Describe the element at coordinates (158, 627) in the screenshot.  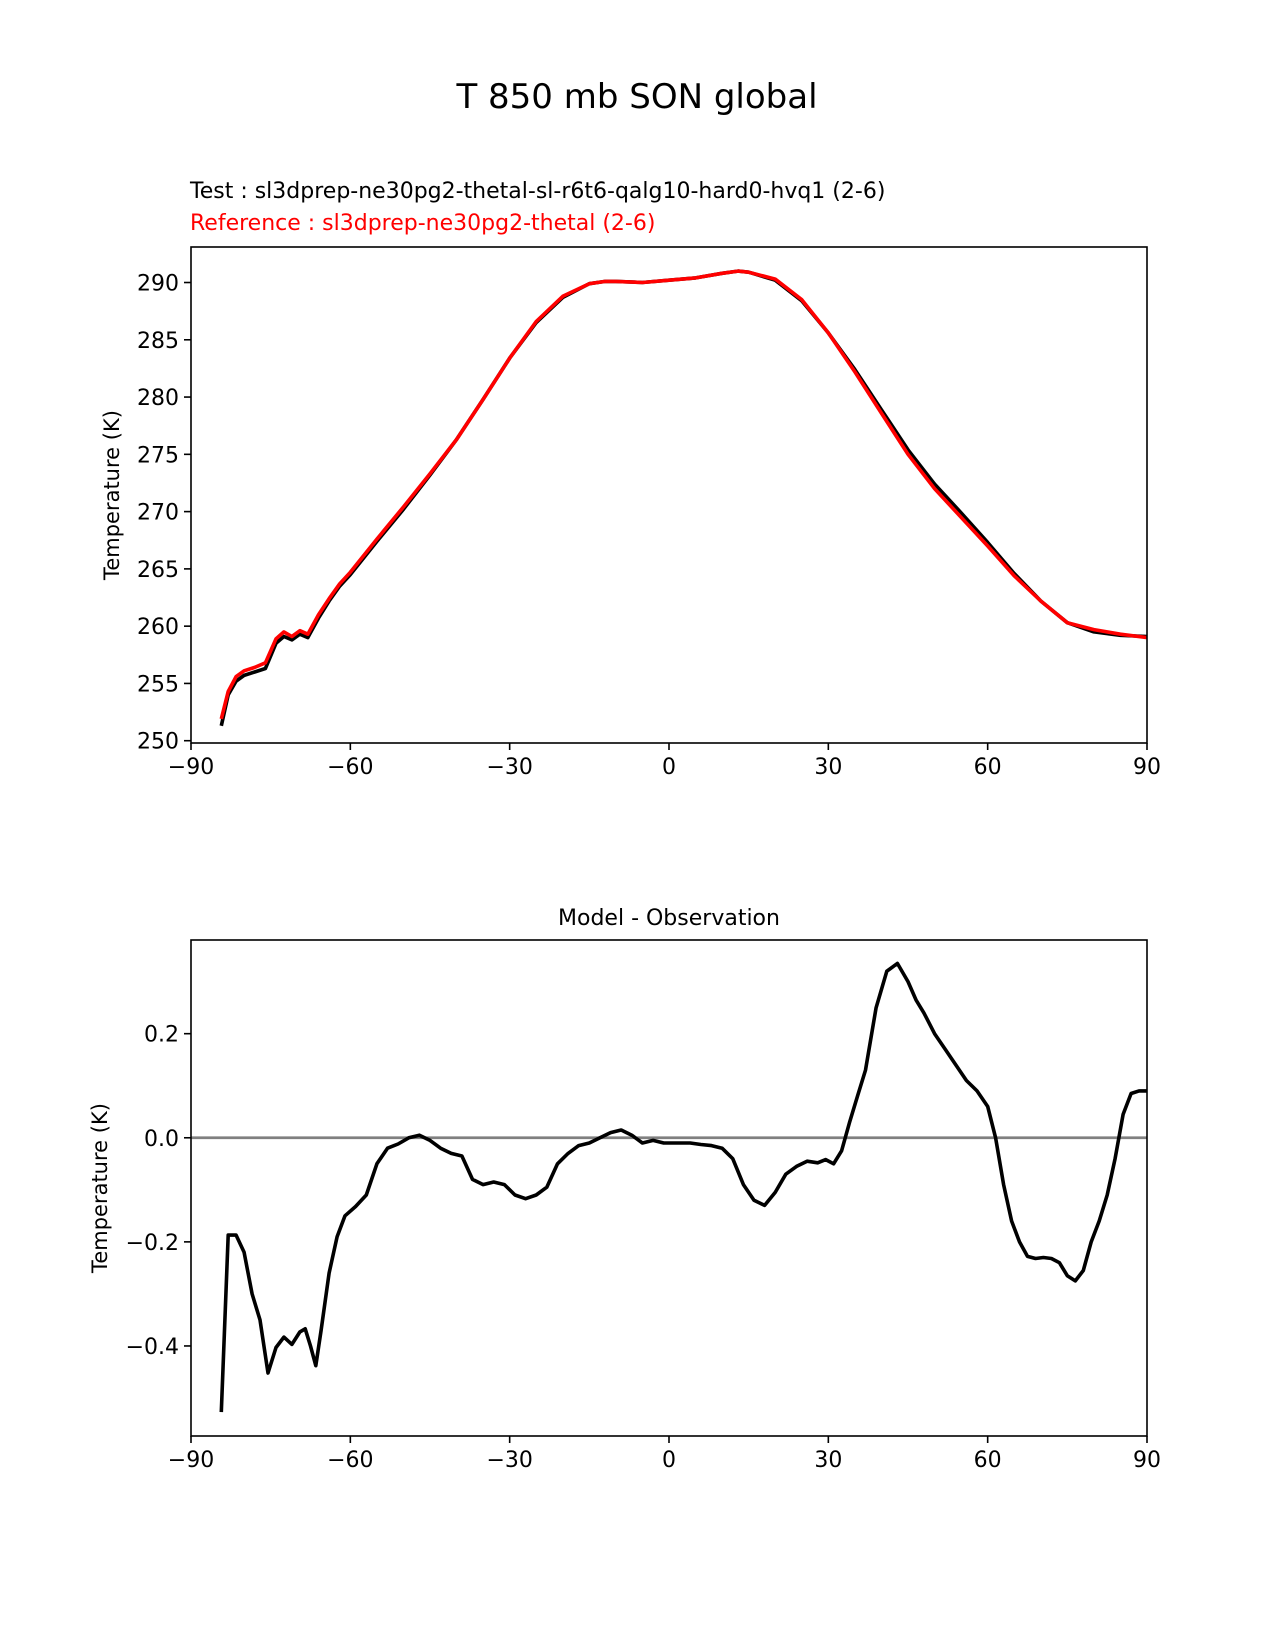
I see `y-tick-label: 260` at that location.